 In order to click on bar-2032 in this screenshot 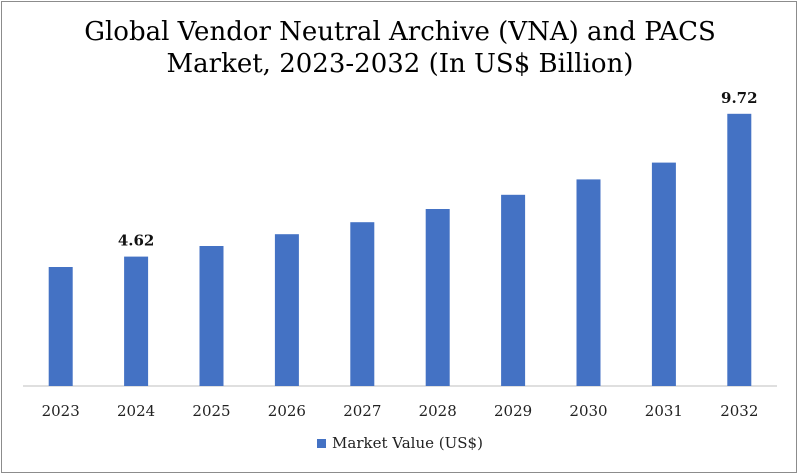, I will do `click(739, 250)`.